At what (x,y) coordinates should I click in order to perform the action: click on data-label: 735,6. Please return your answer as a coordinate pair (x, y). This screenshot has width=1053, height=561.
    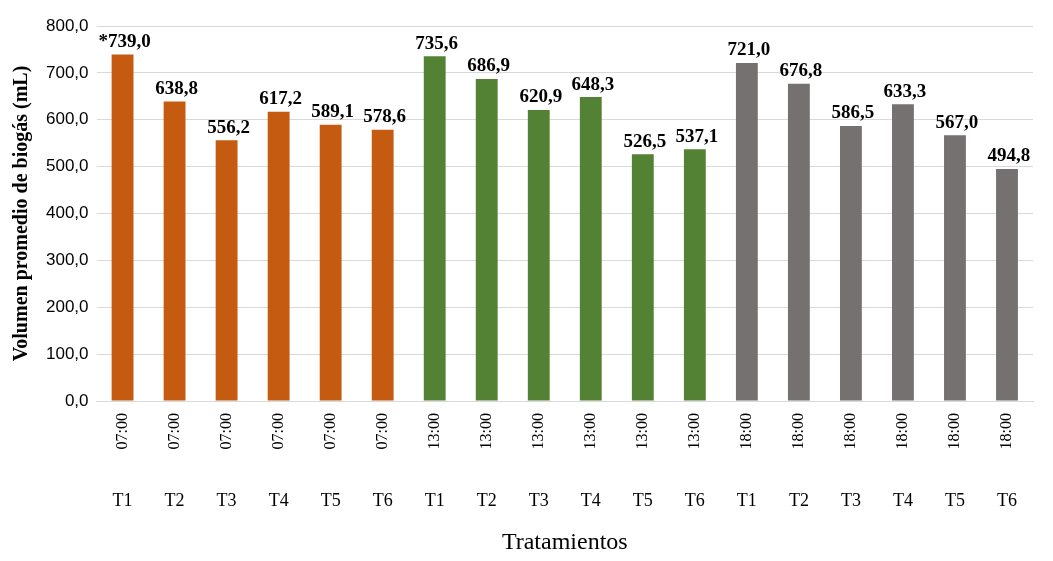
    Looking at the image, I should click on (437, 42).